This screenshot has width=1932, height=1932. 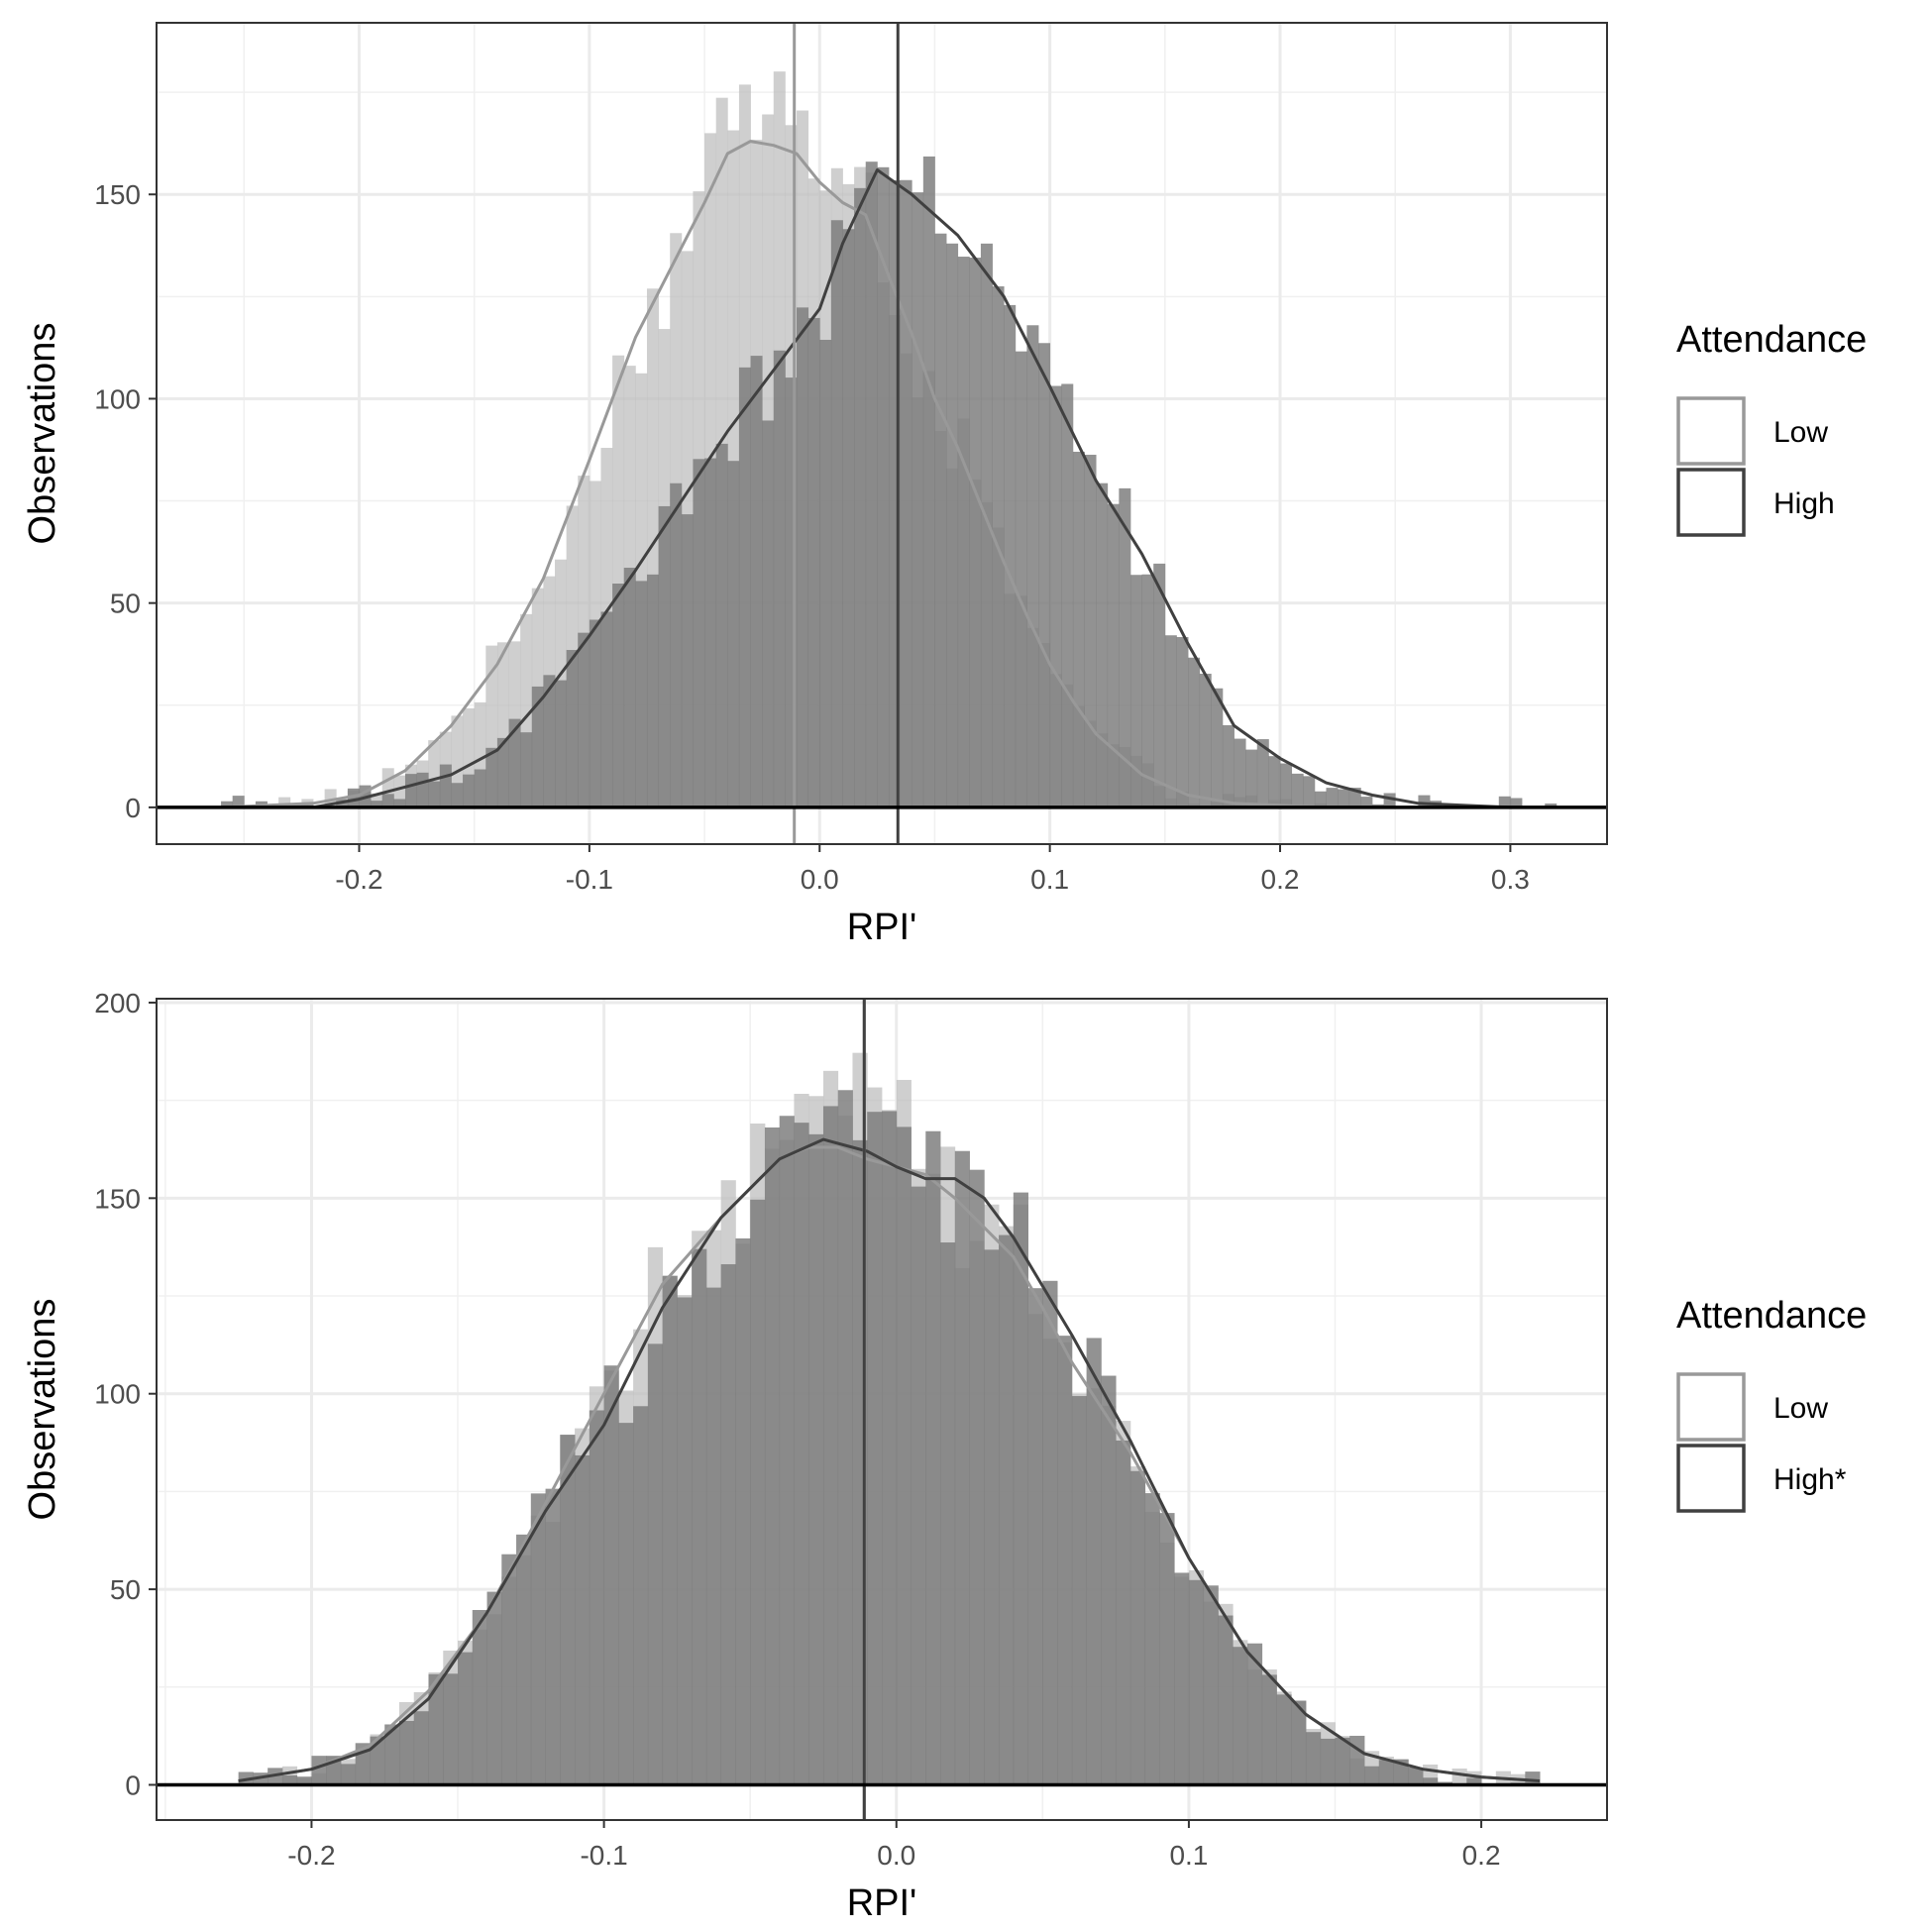 I want to click on legend-label: Low, so click(x=1800, y=432).